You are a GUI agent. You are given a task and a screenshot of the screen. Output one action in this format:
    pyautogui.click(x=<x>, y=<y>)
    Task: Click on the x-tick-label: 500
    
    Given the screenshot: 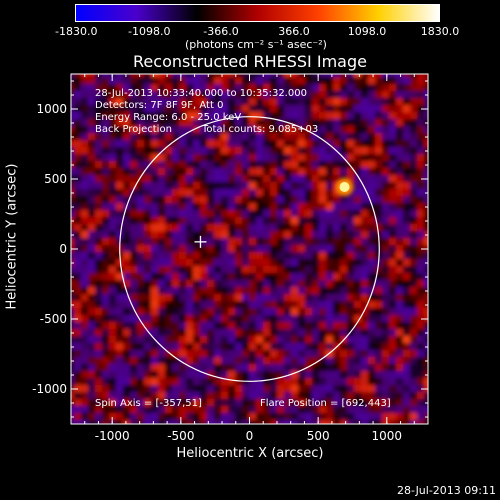 What is the action you would take?
    pyautogui.click(x=318, y=436)
    